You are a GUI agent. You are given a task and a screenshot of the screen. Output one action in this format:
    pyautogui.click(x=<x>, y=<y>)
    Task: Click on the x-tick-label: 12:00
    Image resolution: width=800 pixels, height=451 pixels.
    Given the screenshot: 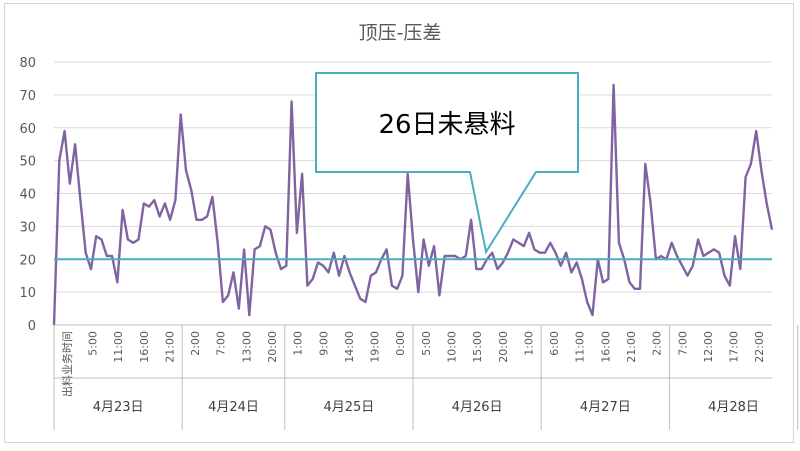 What is the action you would take?
    pyautogui.click(x=708, y=347)
    